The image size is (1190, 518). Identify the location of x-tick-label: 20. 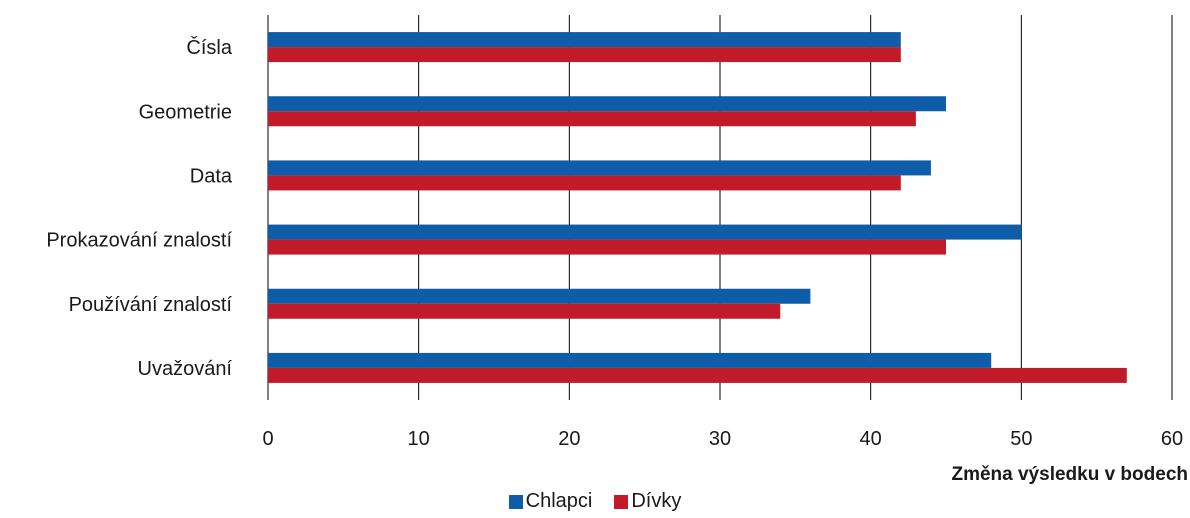
(569, 439).